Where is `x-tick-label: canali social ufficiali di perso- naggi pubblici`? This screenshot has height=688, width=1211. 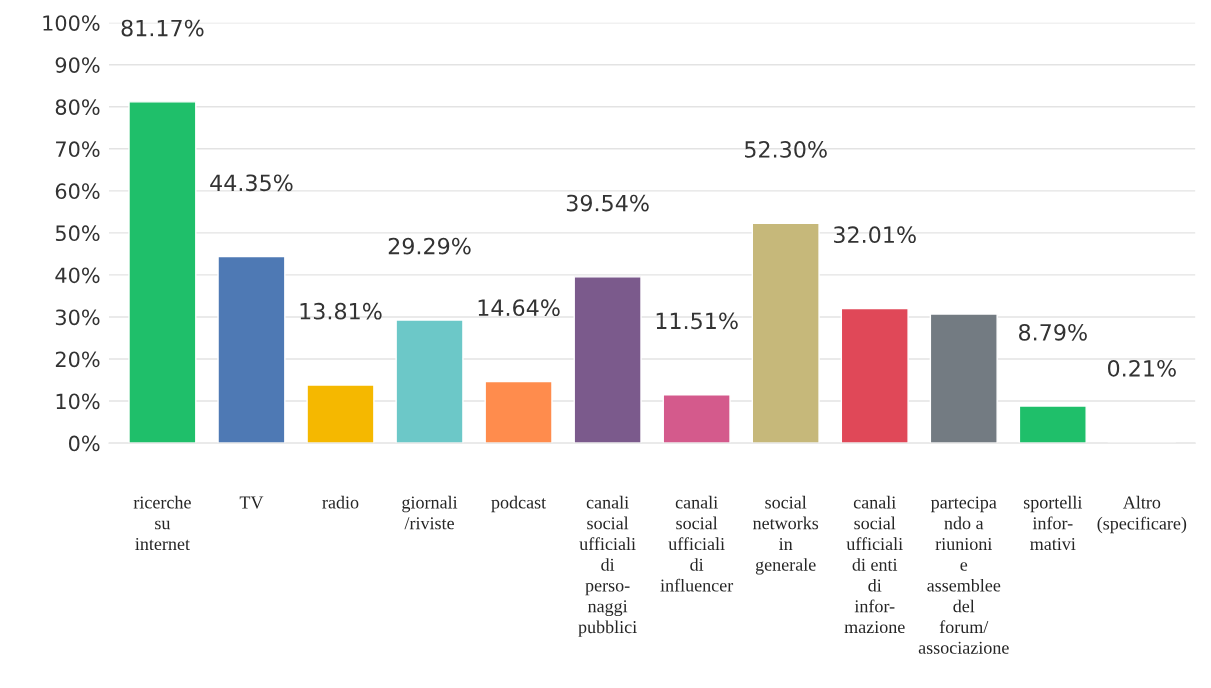 x-tick-label: canali social ufficiali di perso- naggi pubblici is located at coordinates (607, 566).